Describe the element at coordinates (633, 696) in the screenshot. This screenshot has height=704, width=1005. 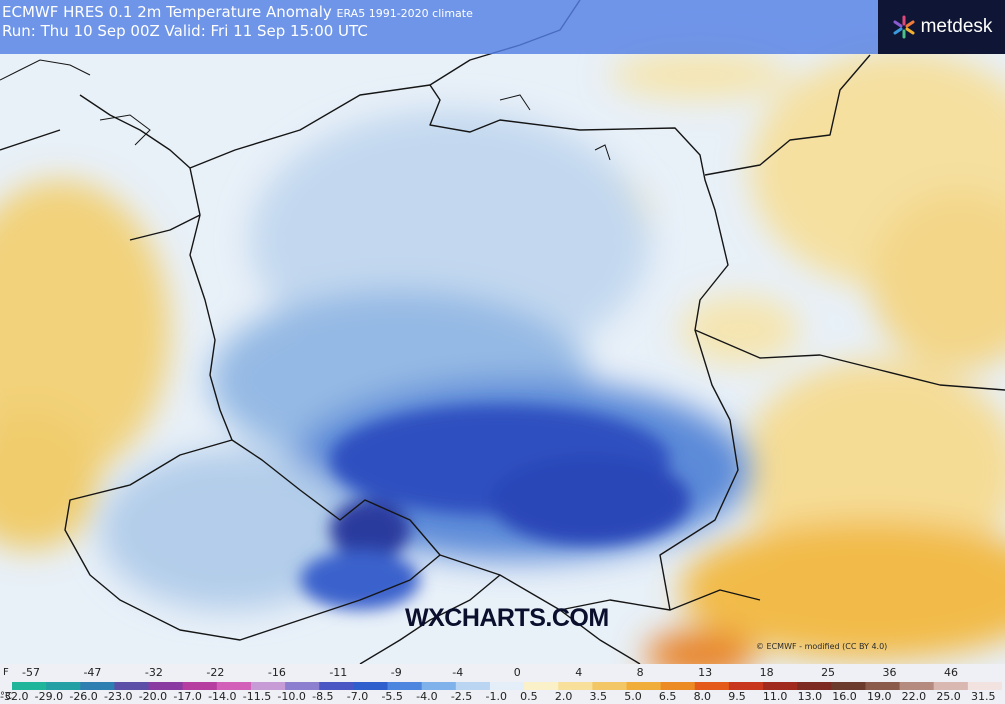
I see `celsius-tick-label: 5.0` at that location.